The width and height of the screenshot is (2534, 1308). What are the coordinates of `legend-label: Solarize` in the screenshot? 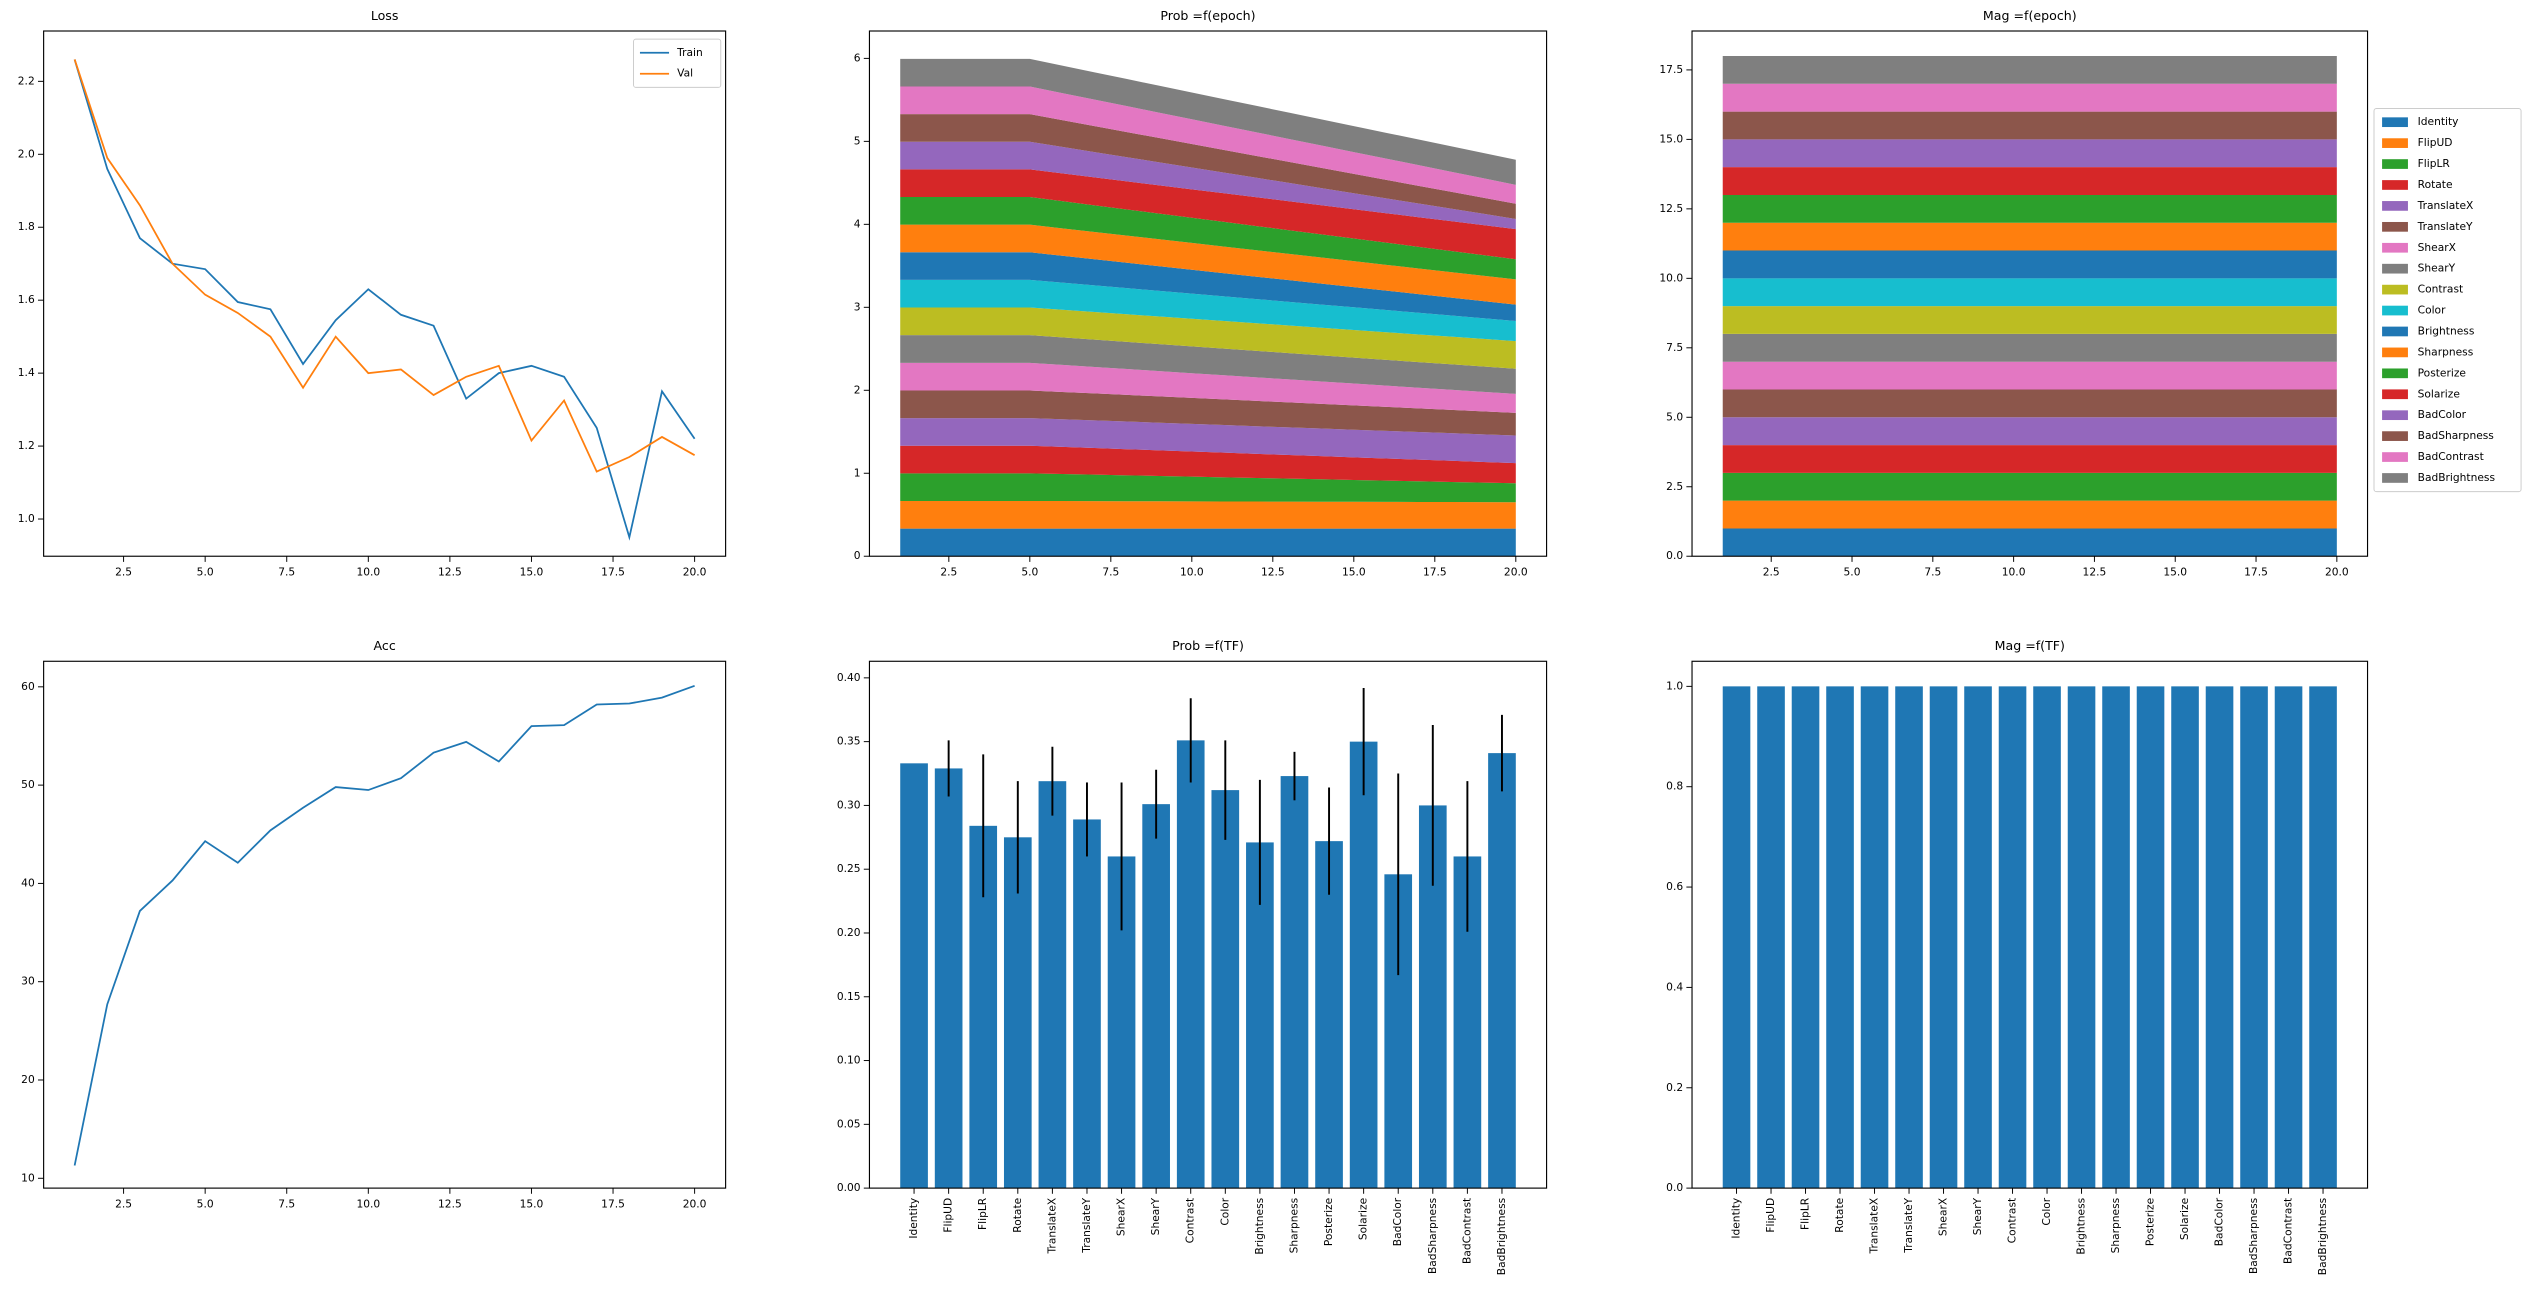 It's located at (2439, 393).